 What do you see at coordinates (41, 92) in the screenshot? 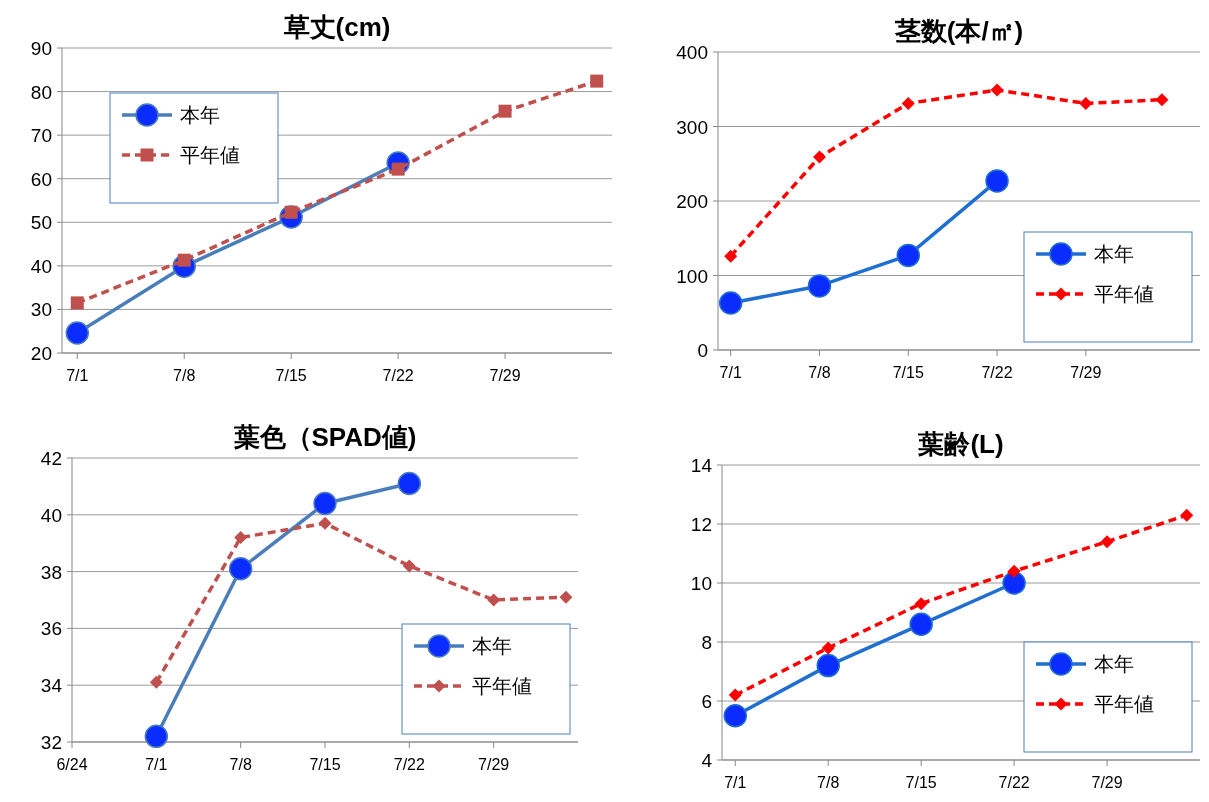
I see `y-tick-label: 80` at bounding box center [41, 92].